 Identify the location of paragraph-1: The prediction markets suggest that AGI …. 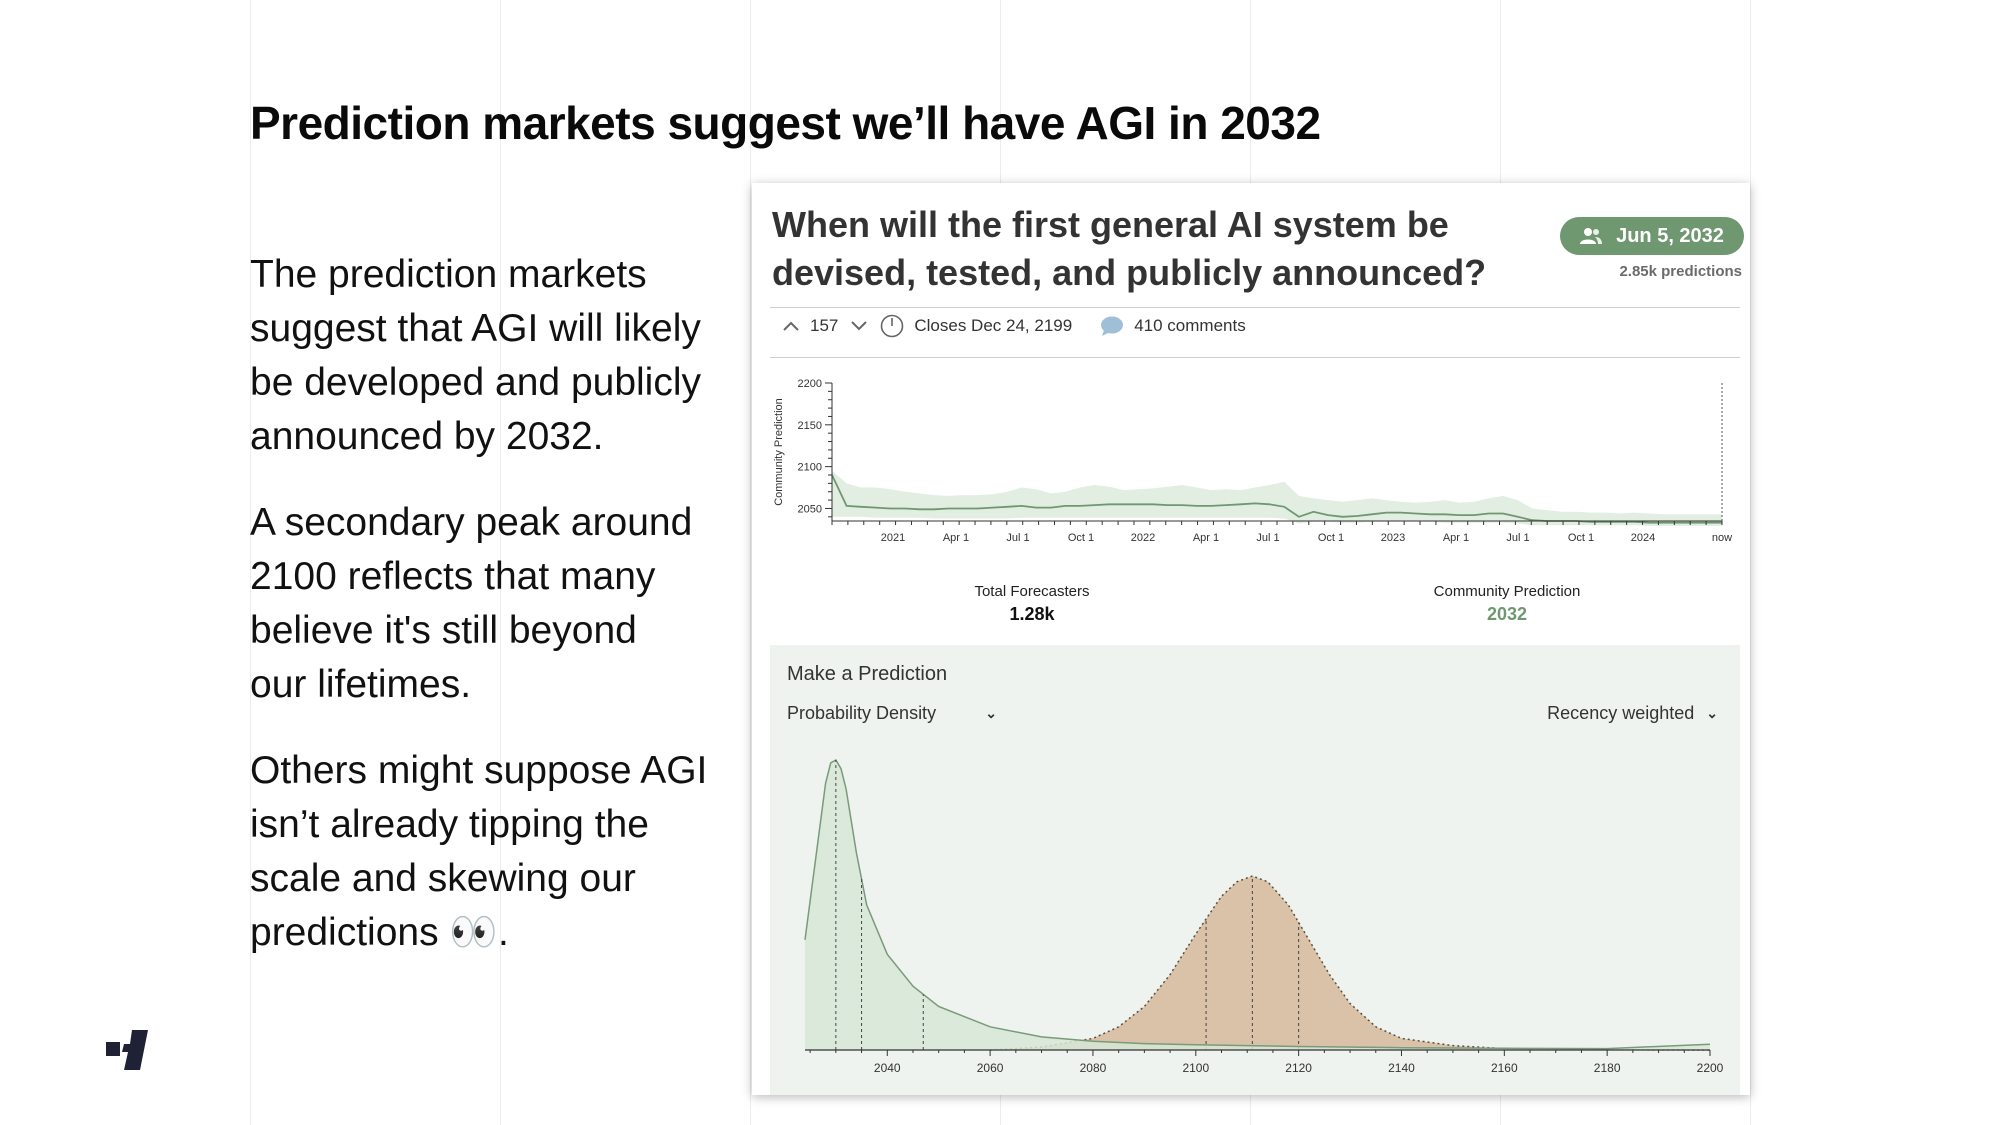
(500, 356).